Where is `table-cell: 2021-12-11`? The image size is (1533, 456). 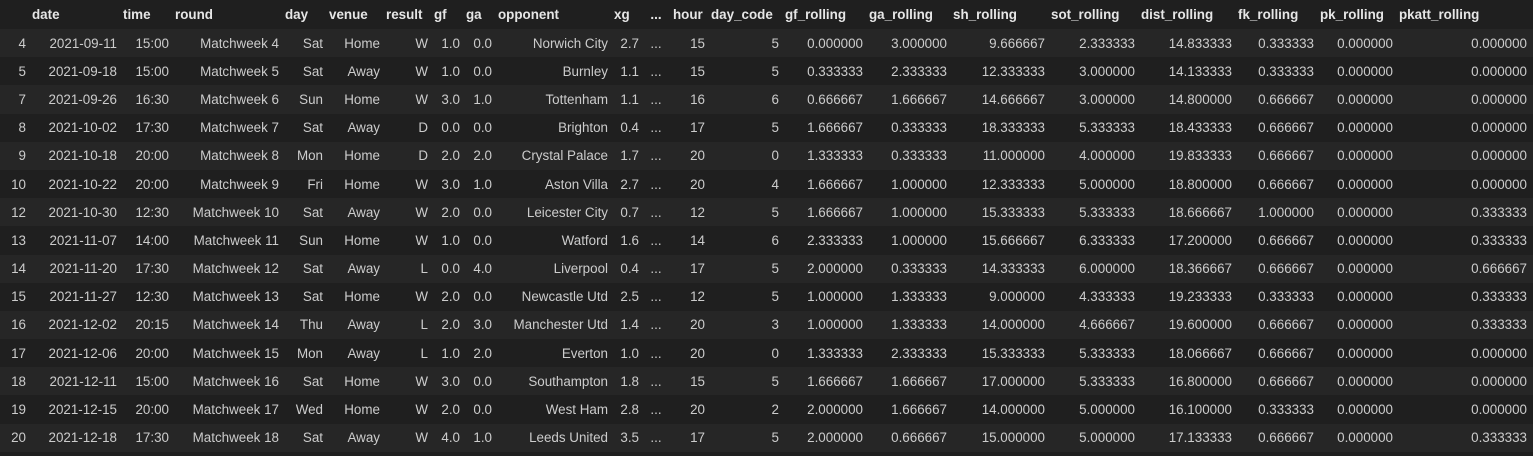 table-cell: 2021-12-11 is located at coordinates (77, 381).